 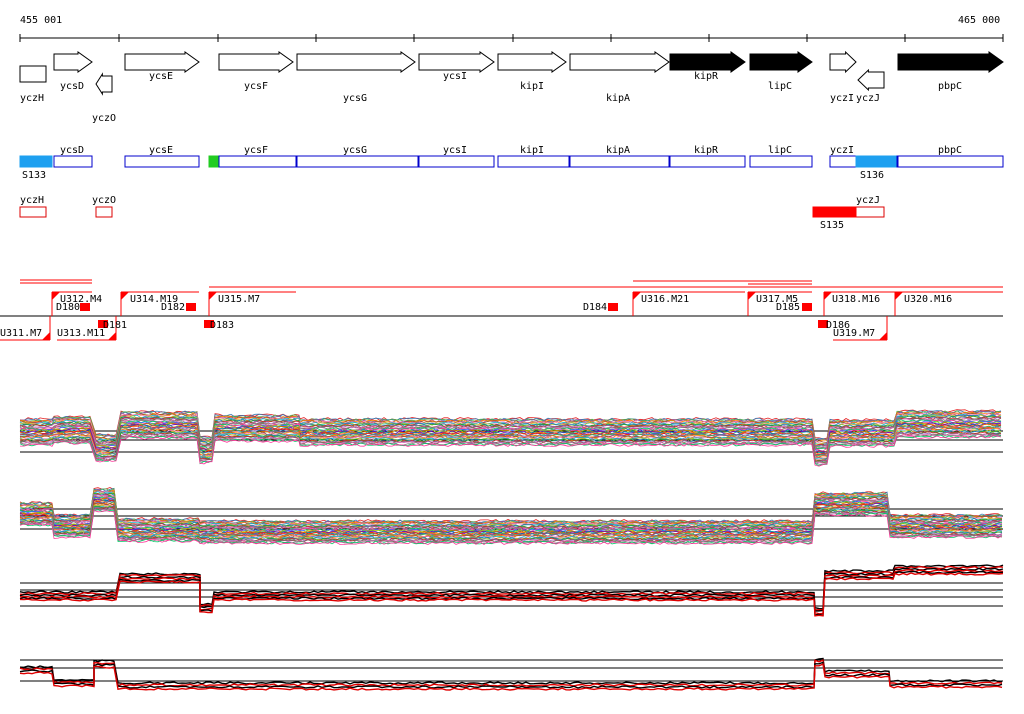 I want to click on plus-gene-ycsd: ycsD, so click(x=73, y=156).